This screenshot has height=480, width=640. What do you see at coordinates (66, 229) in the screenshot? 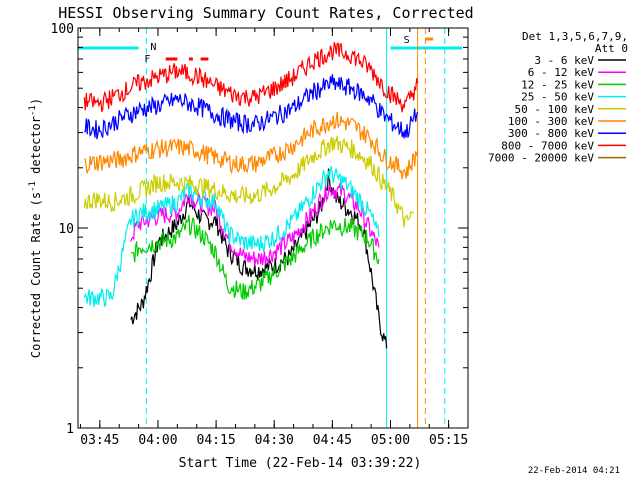
I see `y-tick-label: 10` at bounding box center [66, 229].